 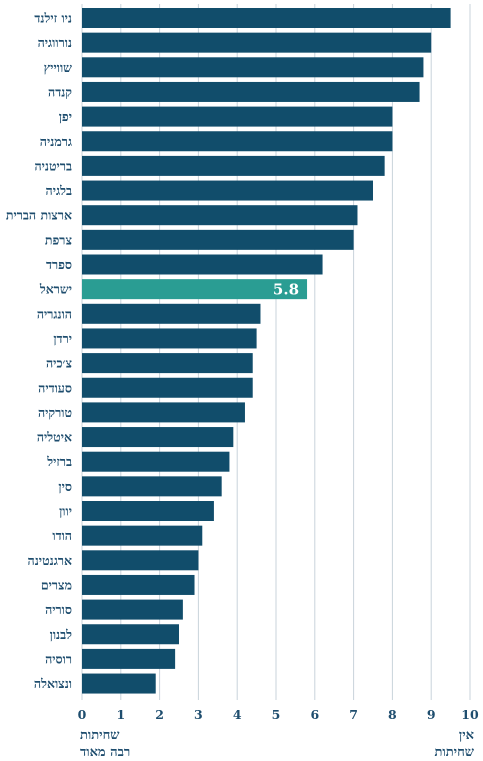 What do you see at coordinates (55, 289) in the screenshot?
I see `category-label: ישראל` at bounding box center [55, 289].